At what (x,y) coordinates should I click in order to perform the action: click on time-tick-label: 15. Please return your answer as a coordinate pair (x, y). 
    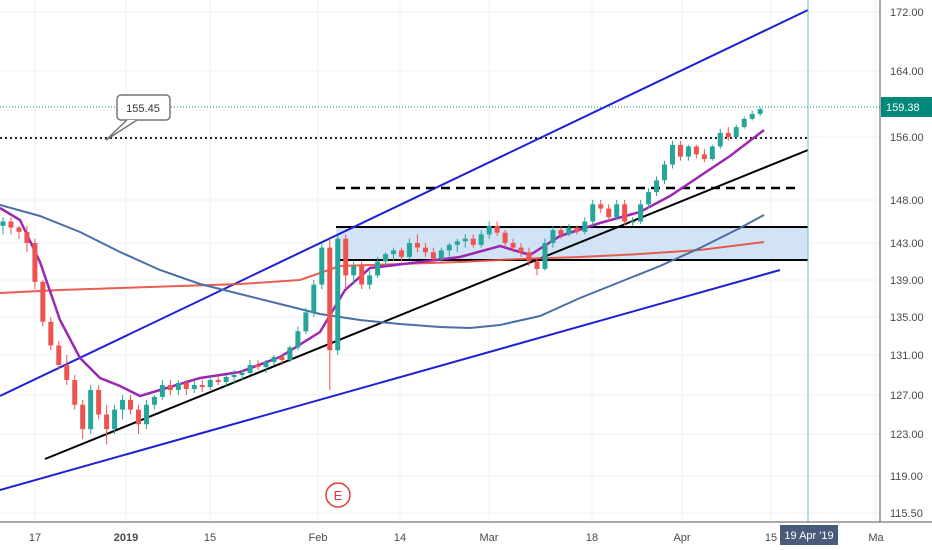
    Looking at the image, I should click on (771, 538).